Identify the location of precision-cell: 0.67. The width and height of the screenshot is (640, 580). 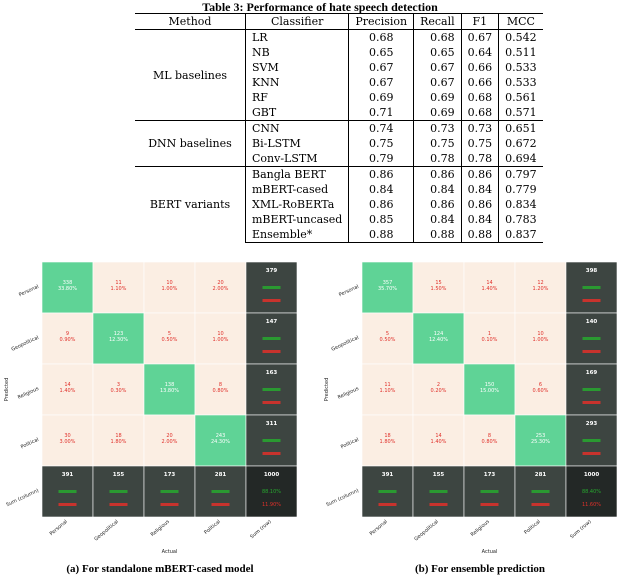
(381, 82).